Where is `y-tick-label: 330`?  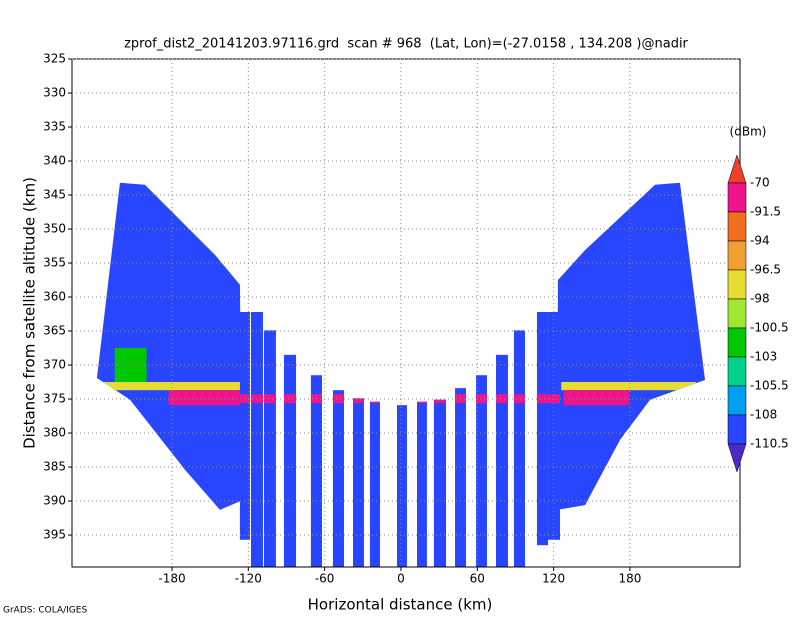 y-tick-label: 330 is located at coordinates (54, 93).